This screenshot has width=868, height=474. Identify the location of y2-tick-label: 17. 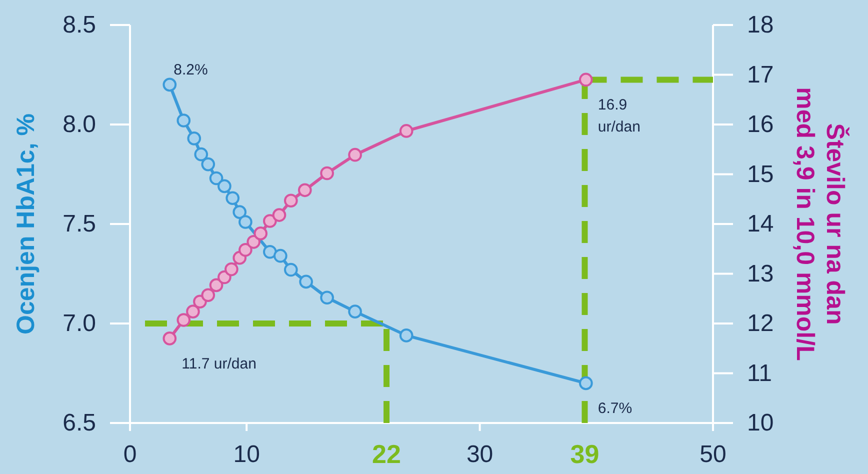
(760, 74).